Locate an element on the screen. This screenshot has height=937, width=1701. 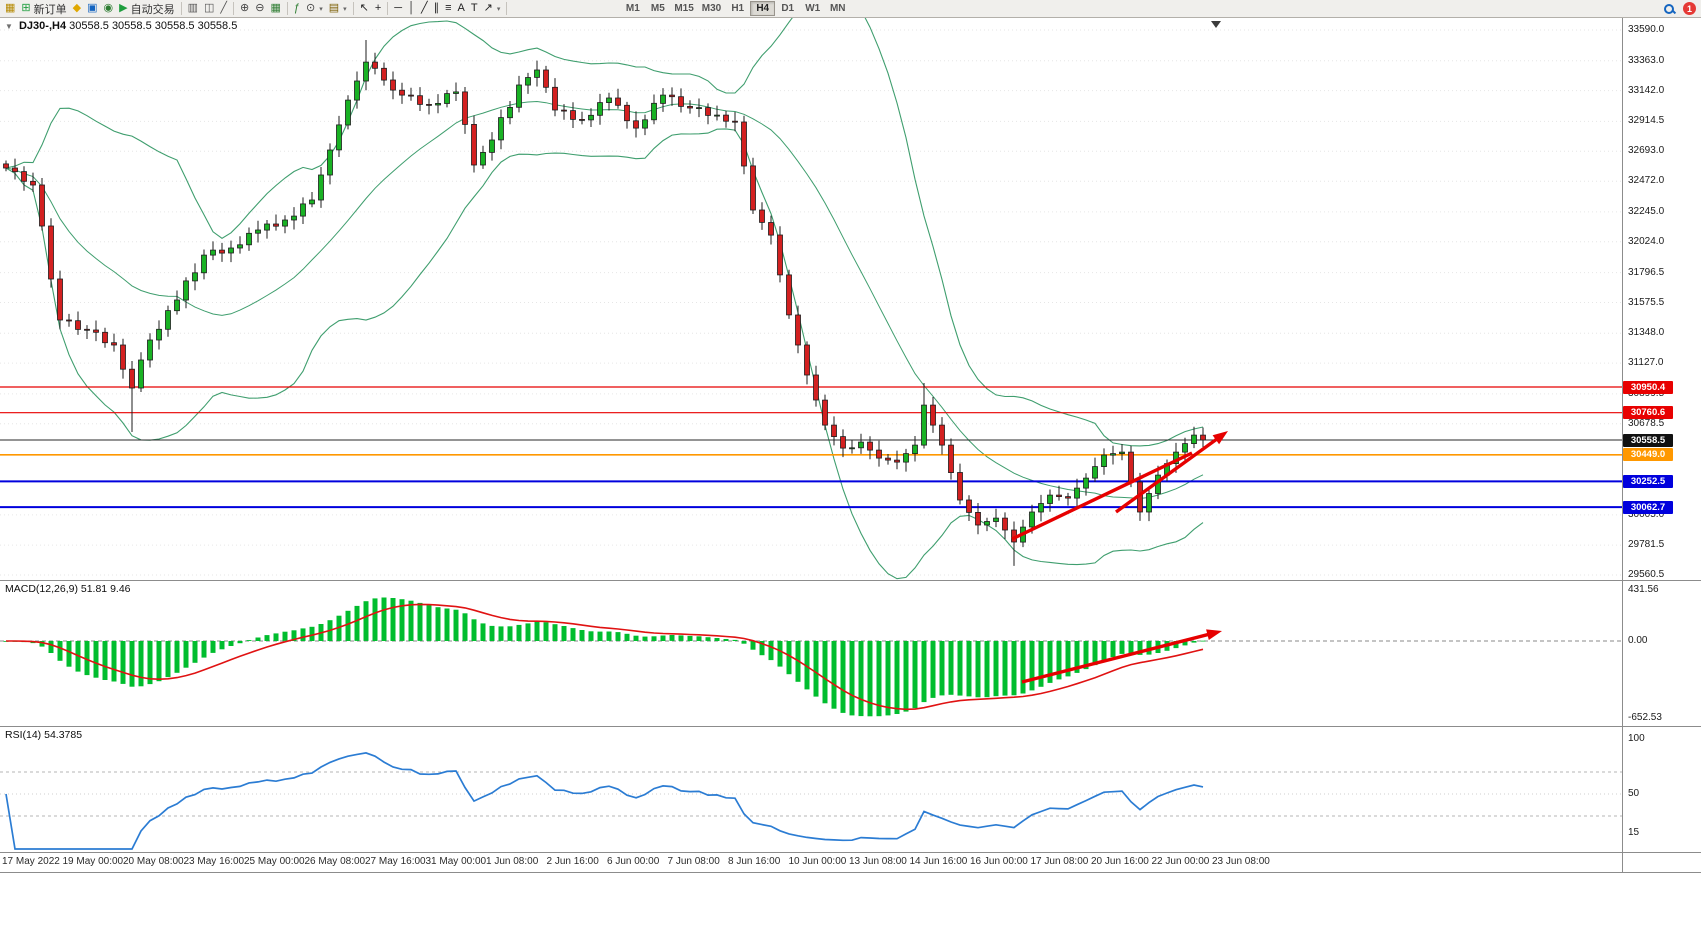
line-chart-icon: ╱ is located at coordinates (223, 9).